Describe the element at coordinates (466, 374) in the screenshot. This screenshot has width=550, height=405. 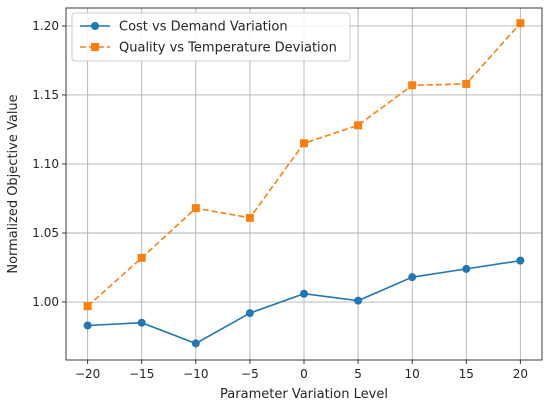
I see `x-tick-label: 15` at that location.